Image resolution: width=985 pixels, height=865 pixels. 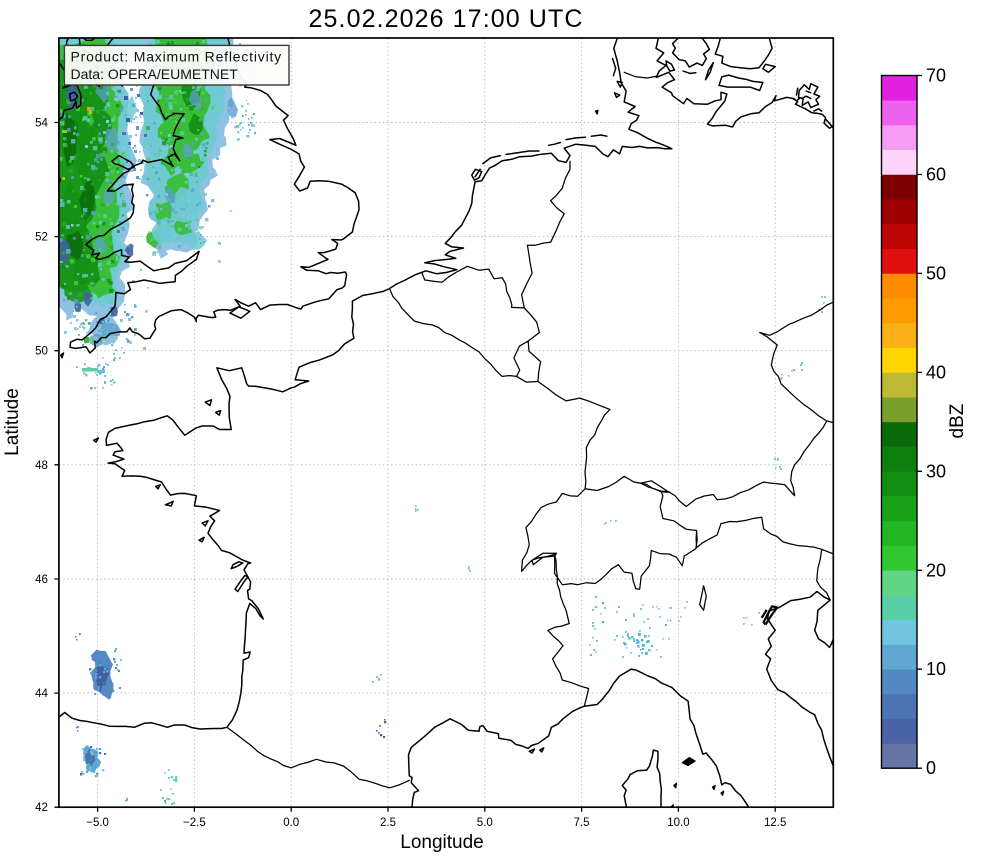 What do you see at coordinates (97, 823) in the screenshot?
I see `svg-text: −5.0` at bounding box center [97, 823].